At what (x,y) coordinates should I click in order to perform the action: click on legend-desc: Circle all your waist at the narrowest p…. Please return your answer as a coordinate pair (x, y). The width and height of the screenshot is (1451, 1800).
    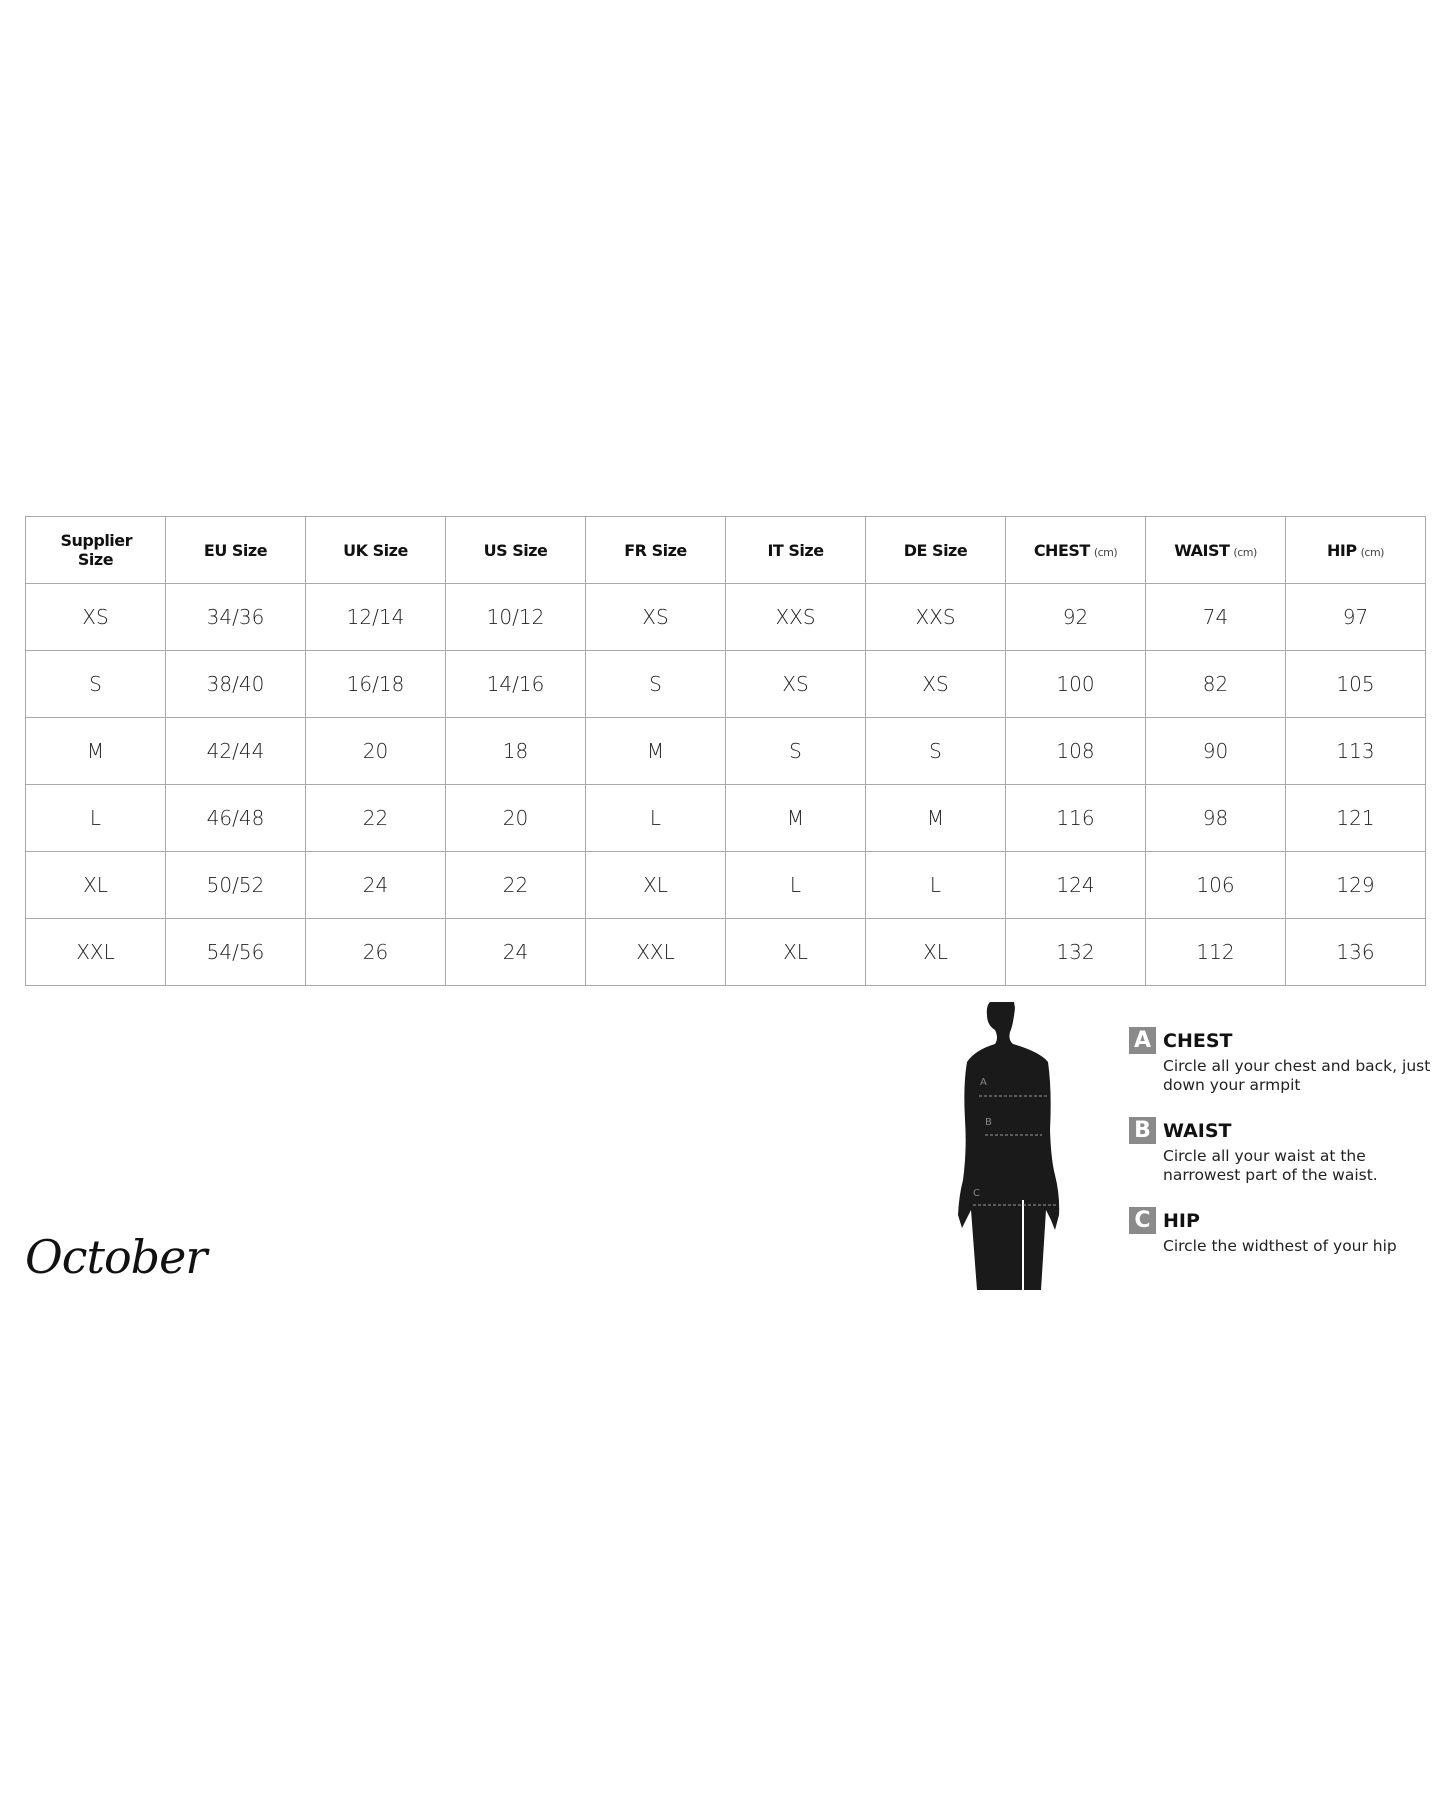
    Looking at the image, I should click on (1270, 1165).